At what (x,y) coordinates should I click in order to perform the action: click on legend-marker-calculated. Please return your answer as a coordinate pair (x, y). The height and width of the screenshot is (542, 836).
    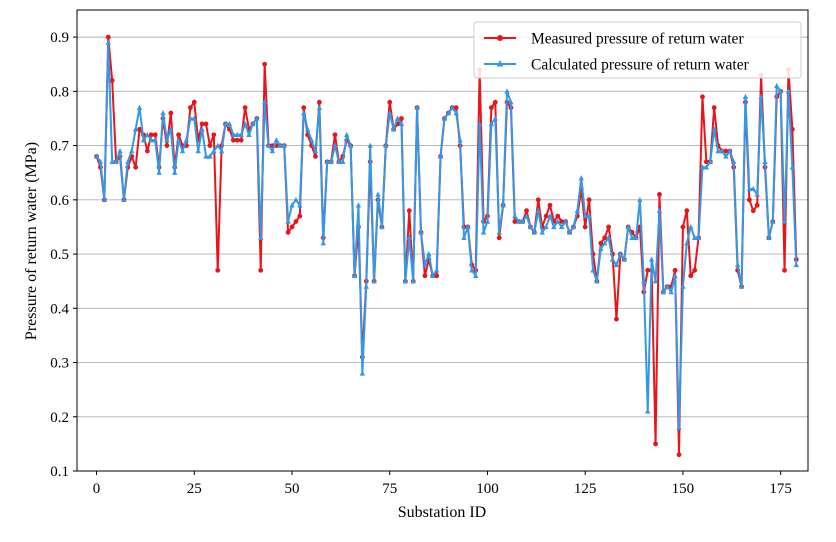
    Looking at the image, I should click on (500, 63).